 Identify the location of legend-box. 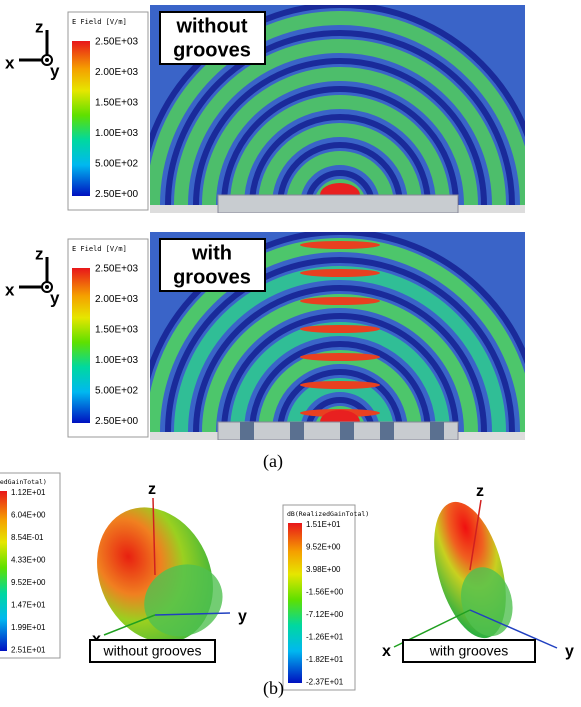
(30, 565).